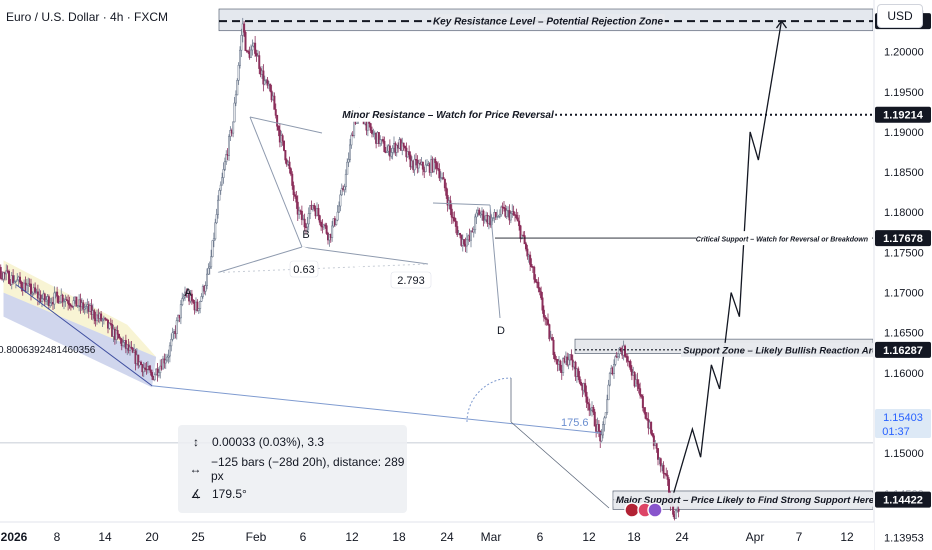 The image size is (932, 550). Describe the element at coordinates (196, 494) in the screenshot. I see `angle-icon: ∡` at that location.